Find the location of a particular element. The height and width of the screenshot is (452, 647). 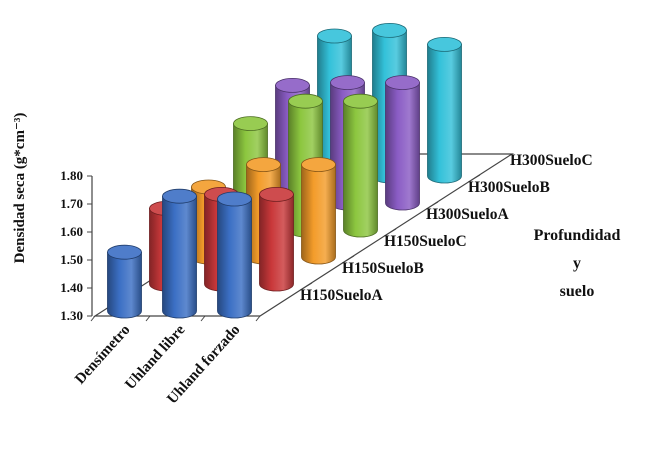

y-tick-label: 1.50 is located at coordinates (71, 259).